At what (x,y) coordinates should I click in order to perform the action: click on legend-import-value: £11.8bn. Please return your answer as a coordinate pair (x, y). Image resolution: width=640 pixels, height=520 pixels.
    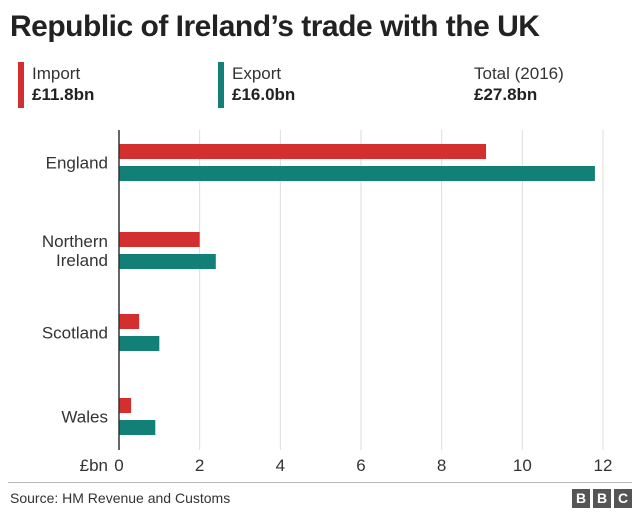
    Looking at the image, I should click on (63, 94).